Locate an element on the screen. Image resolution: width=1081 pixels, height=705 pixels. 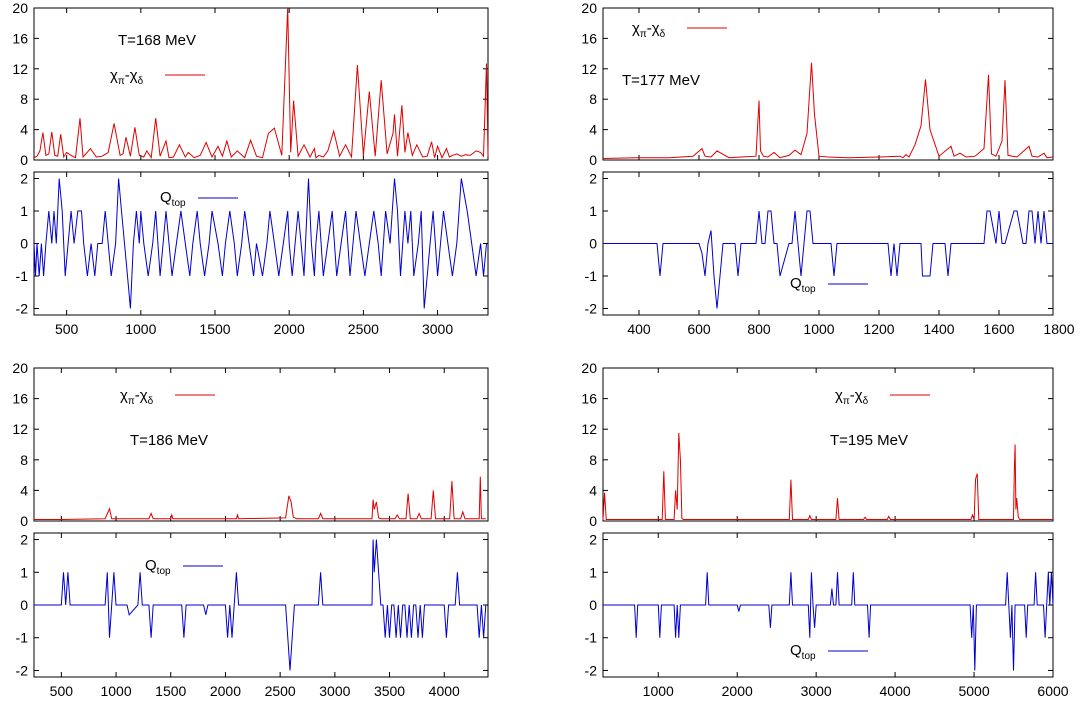
temperature-annotation: T=195 MeV is located at coordinates (869, 440).